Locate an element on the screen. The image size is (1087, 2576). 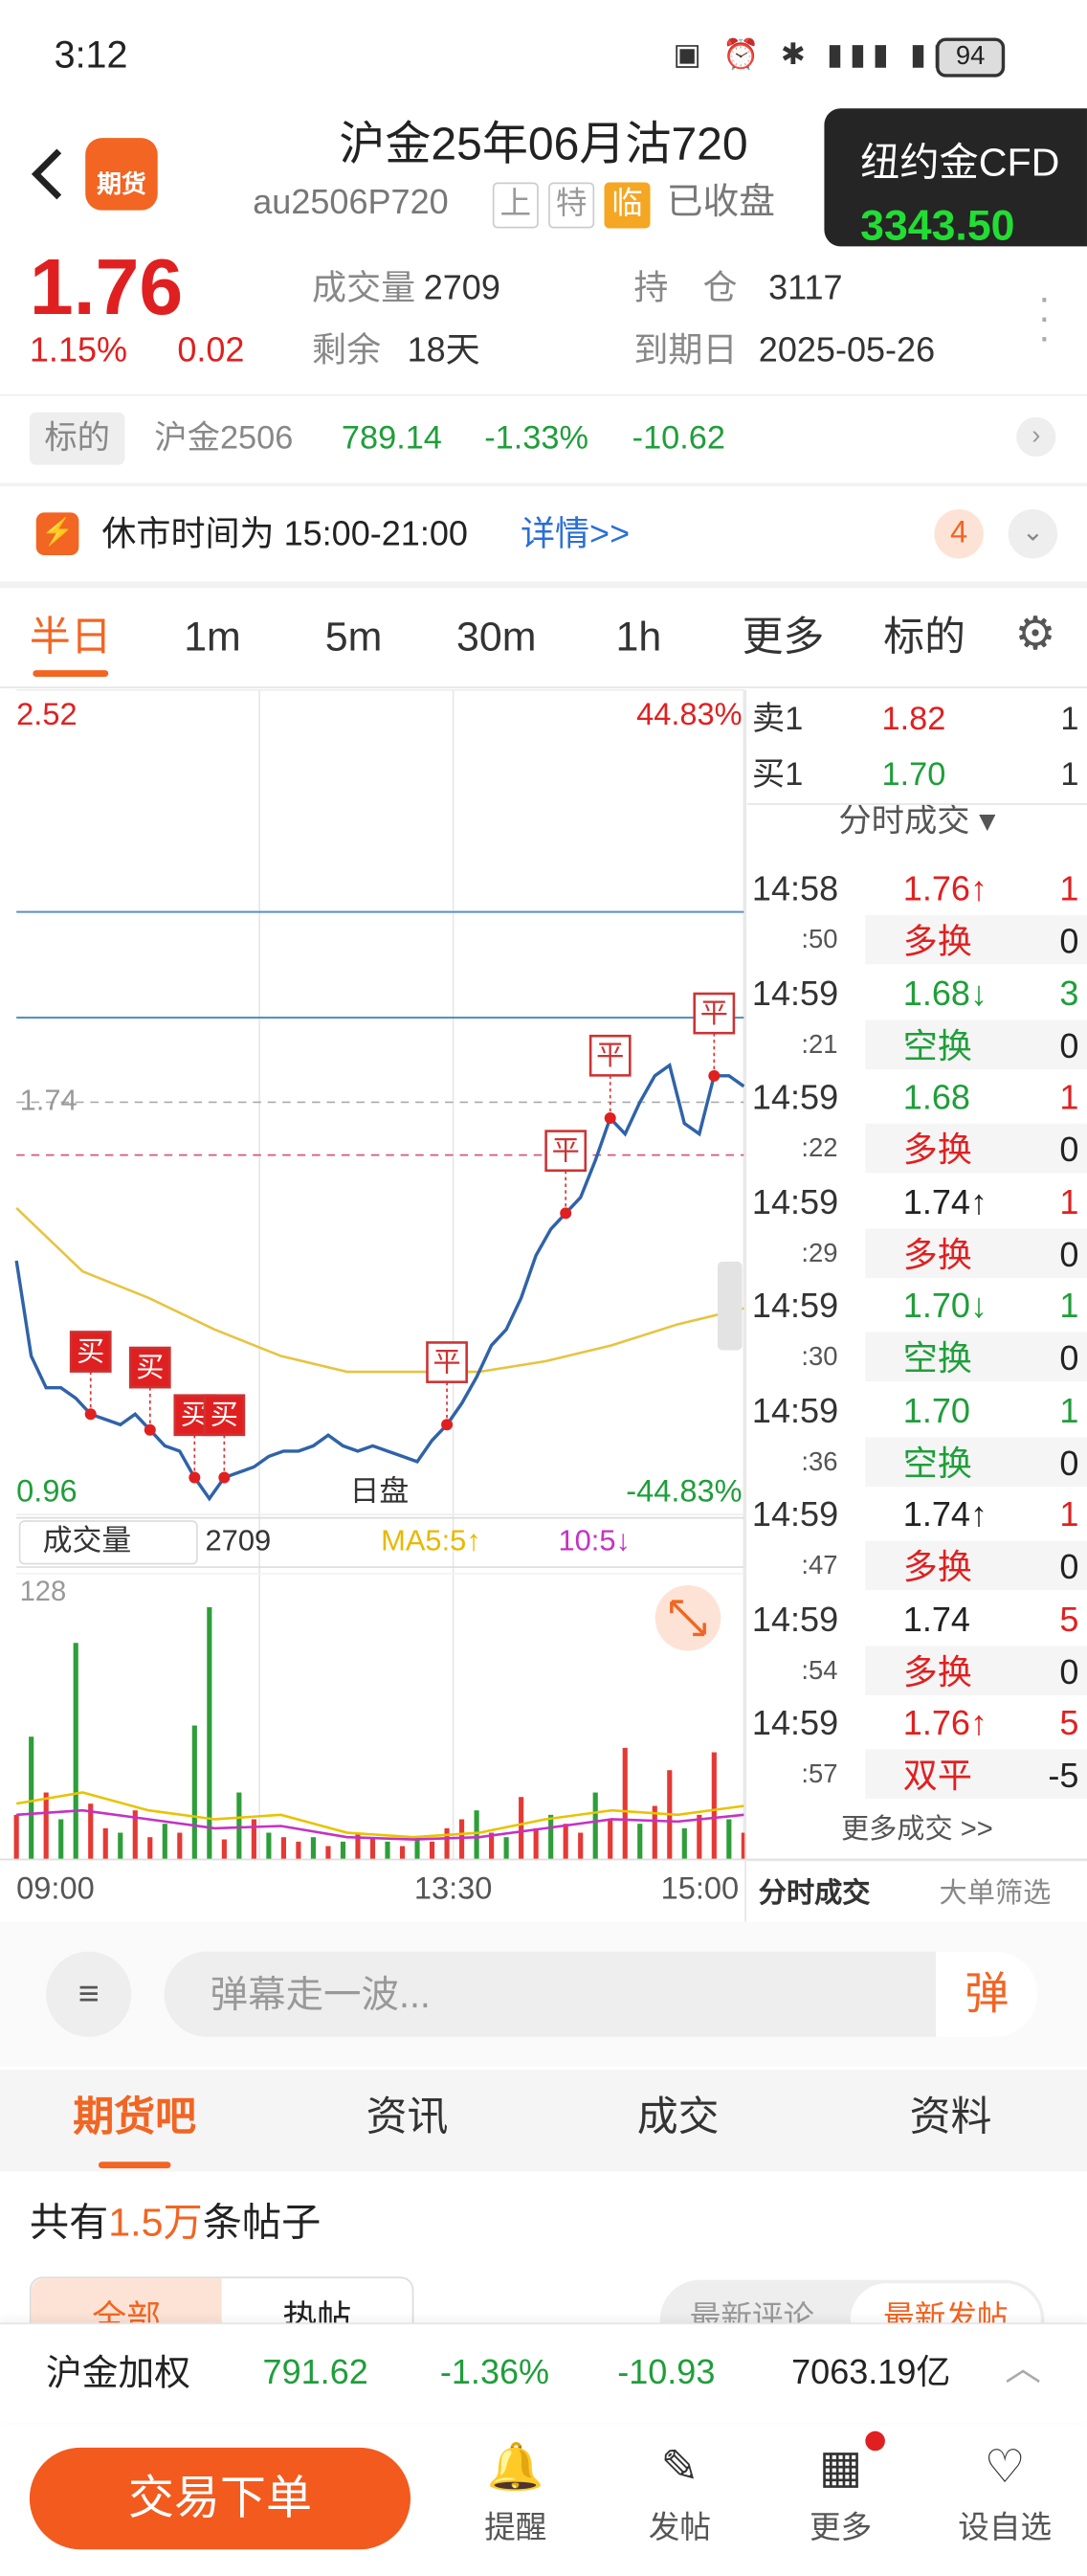
notice-count: 4 is located at coordinates (959, 534).